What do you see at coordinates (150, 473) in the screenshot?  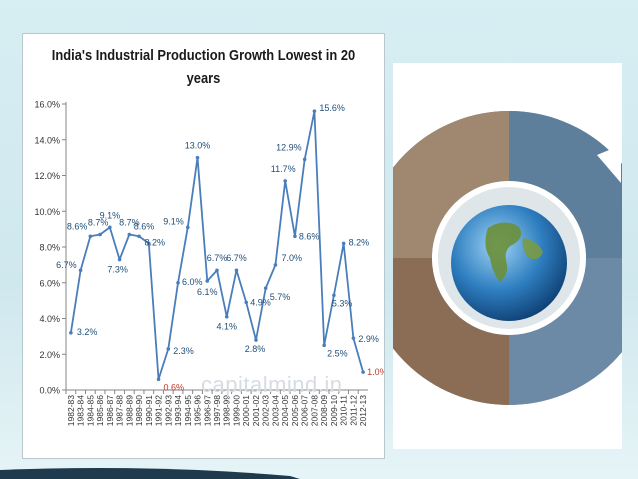 I see `footer-swoosh` at bounding box center [150, 473].